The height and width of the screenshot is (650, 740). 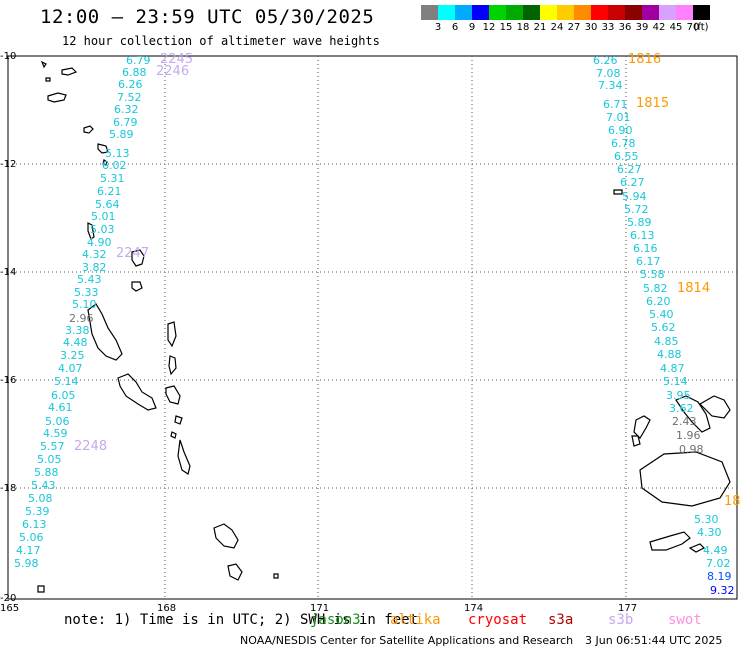 What do you see at coordinates (8, 164) in the screenshot?
I see `lat-label: -12` at bounding box center [8, 164].